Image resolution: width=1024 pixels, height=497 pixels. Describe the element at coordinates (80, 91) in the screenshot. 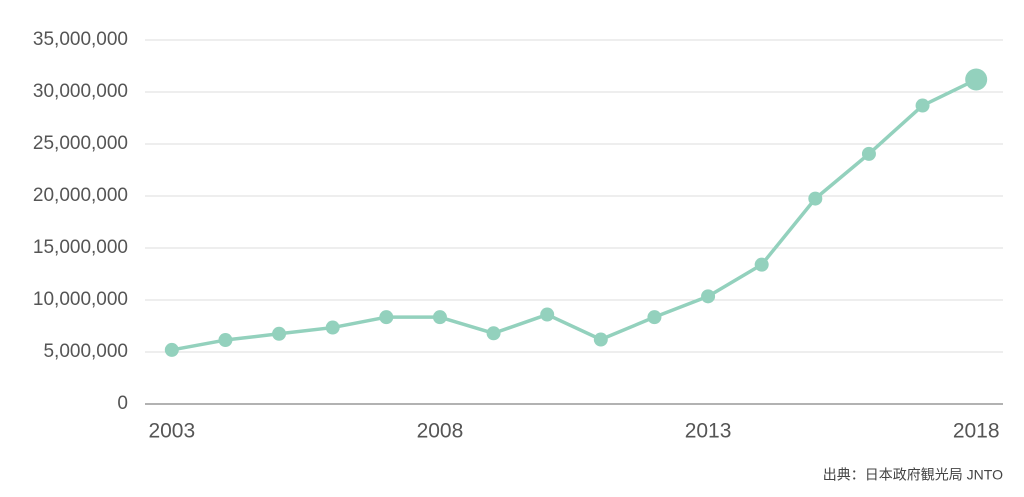

I see `y-tick-label: 30,000,000` at that location.